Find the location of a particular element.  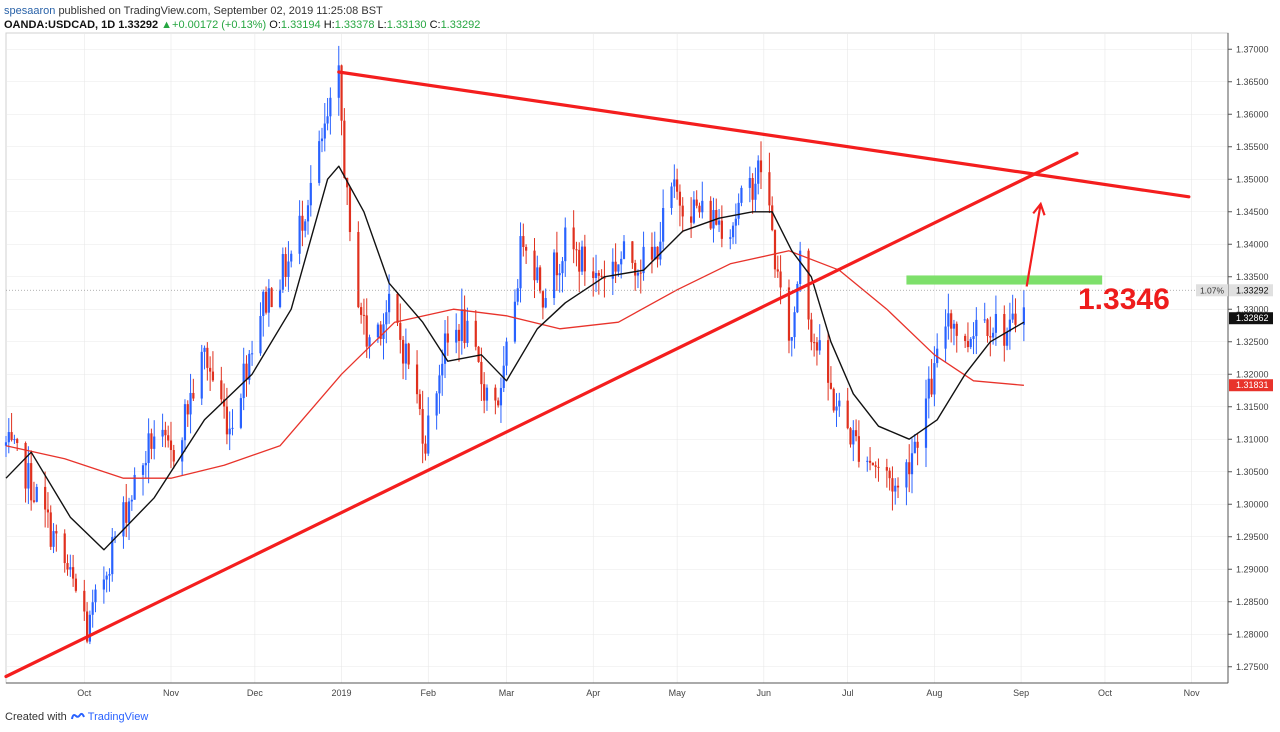

time-tick-label: Nov is located at coordinates (1192, 693).